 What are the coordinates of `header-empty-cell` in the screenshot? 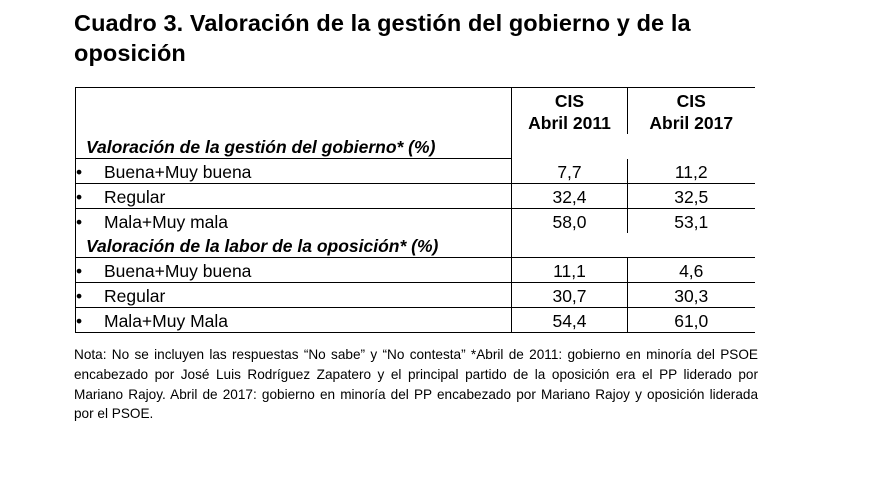 It's located at (293, 110).